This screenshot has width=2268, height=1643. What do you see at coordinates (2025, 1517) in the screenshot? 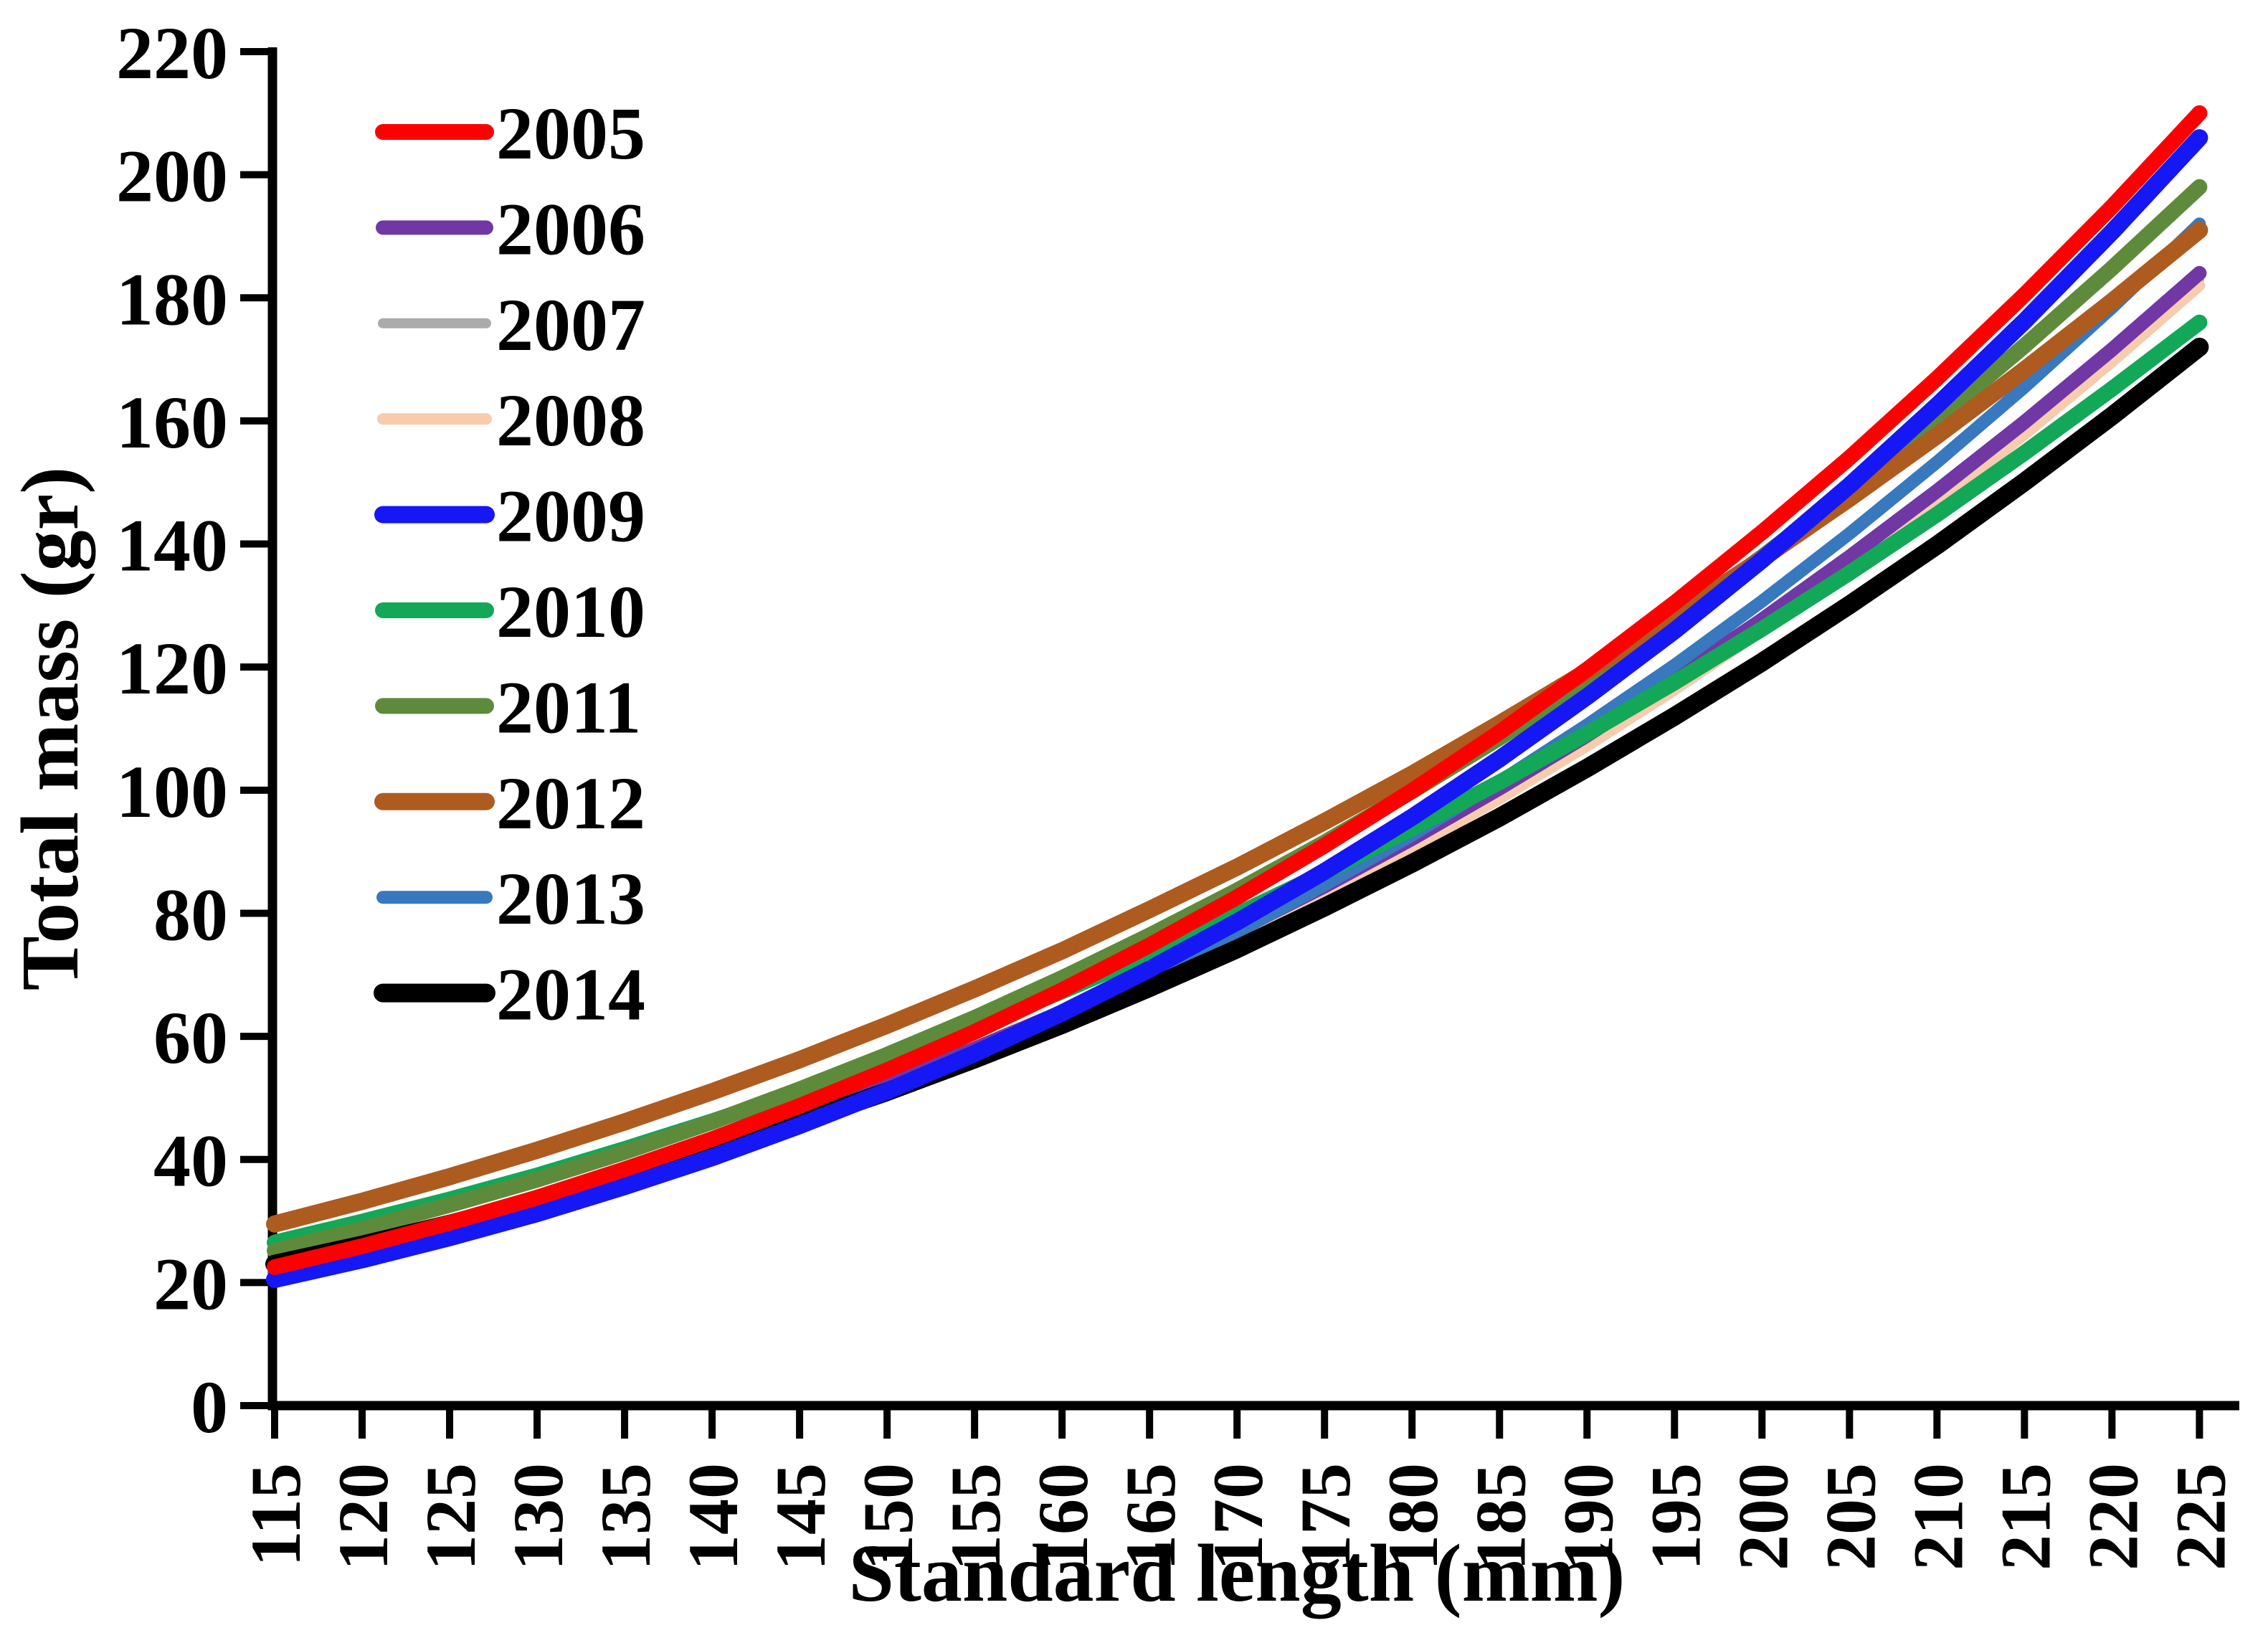
I see `x-tick-label: 215` at bounding box center [2025, 1517].